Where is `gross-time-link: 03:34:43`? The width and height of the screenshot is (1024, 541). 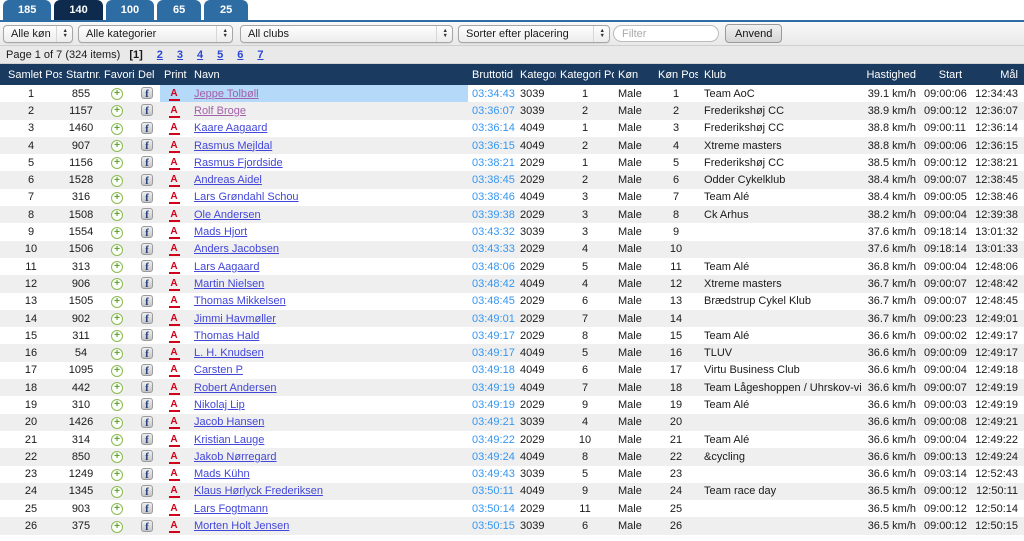
gross-time-link: 03:34:43 is located at coordinates (493, 93).